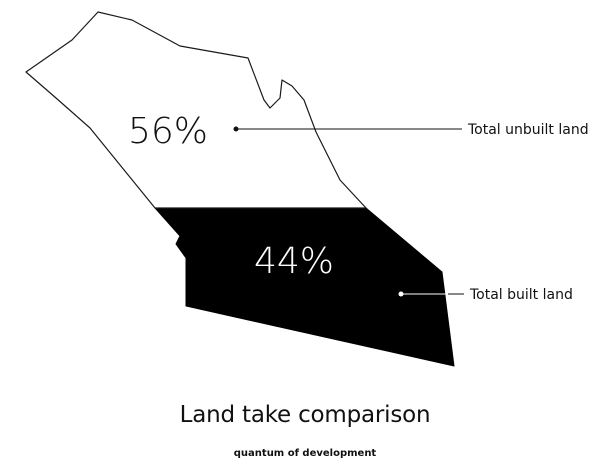 The height and width of the screenshot is (464, 610). Describe the element at coordinates (528, 130) in the screenshot. I see `unbuilt-callout-label: Total unbuilt land` at that location.